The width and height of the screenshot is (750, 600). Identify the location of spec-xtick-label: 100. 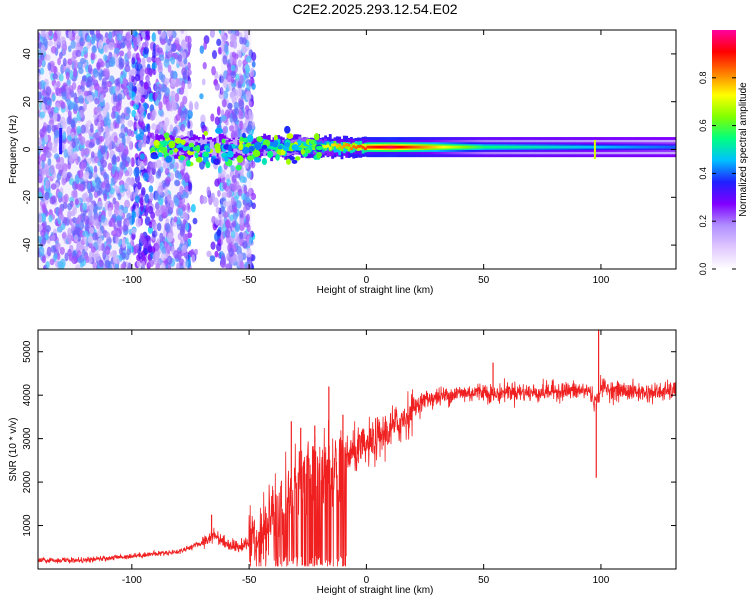
(601, 280).